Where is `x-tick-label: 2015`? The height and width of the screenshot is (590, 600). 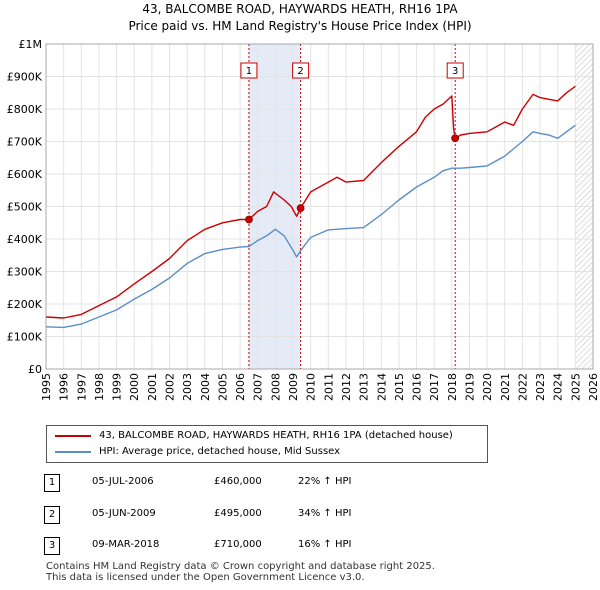 x-tick-label: 2015 is located at coordinates (399, 387).